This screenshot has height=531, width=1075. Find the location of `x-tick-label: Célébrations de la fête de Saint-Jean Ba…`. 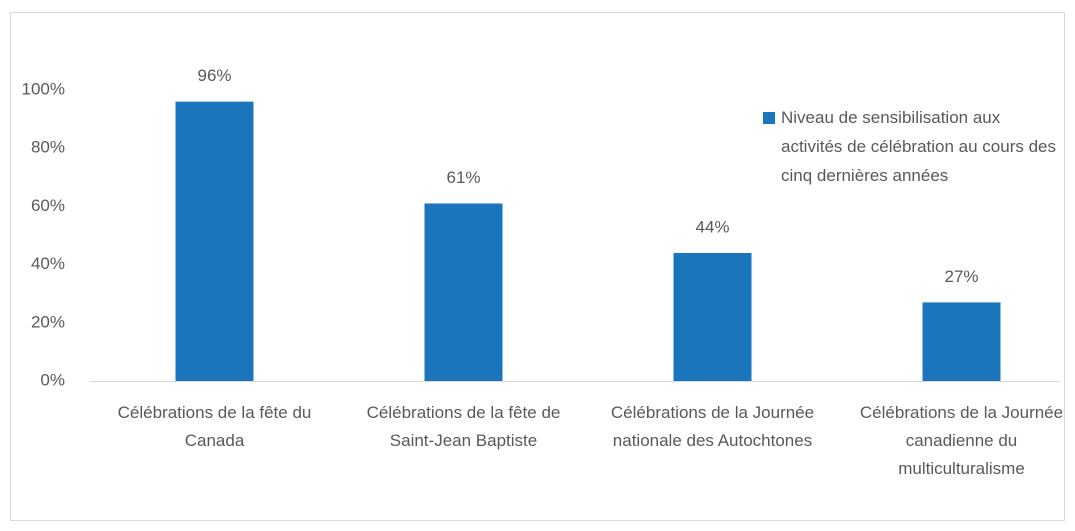

x-tick-label: Célébrations de la fête de Saint-Jean Ba… is located at coordinates (463, 426).